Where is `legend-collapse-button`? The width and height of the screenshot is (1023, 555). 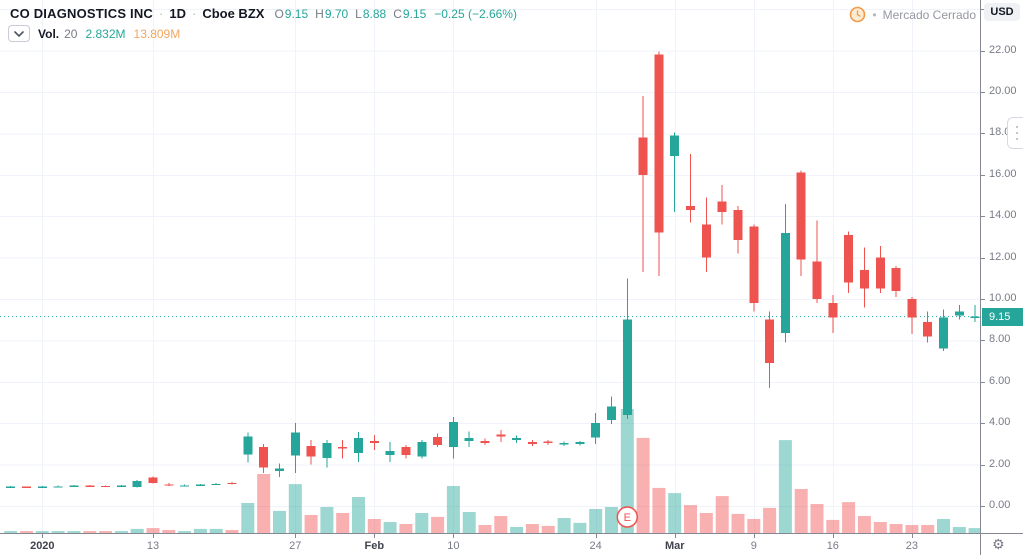
legend-collapse-button is located at coordinates (19, 33).